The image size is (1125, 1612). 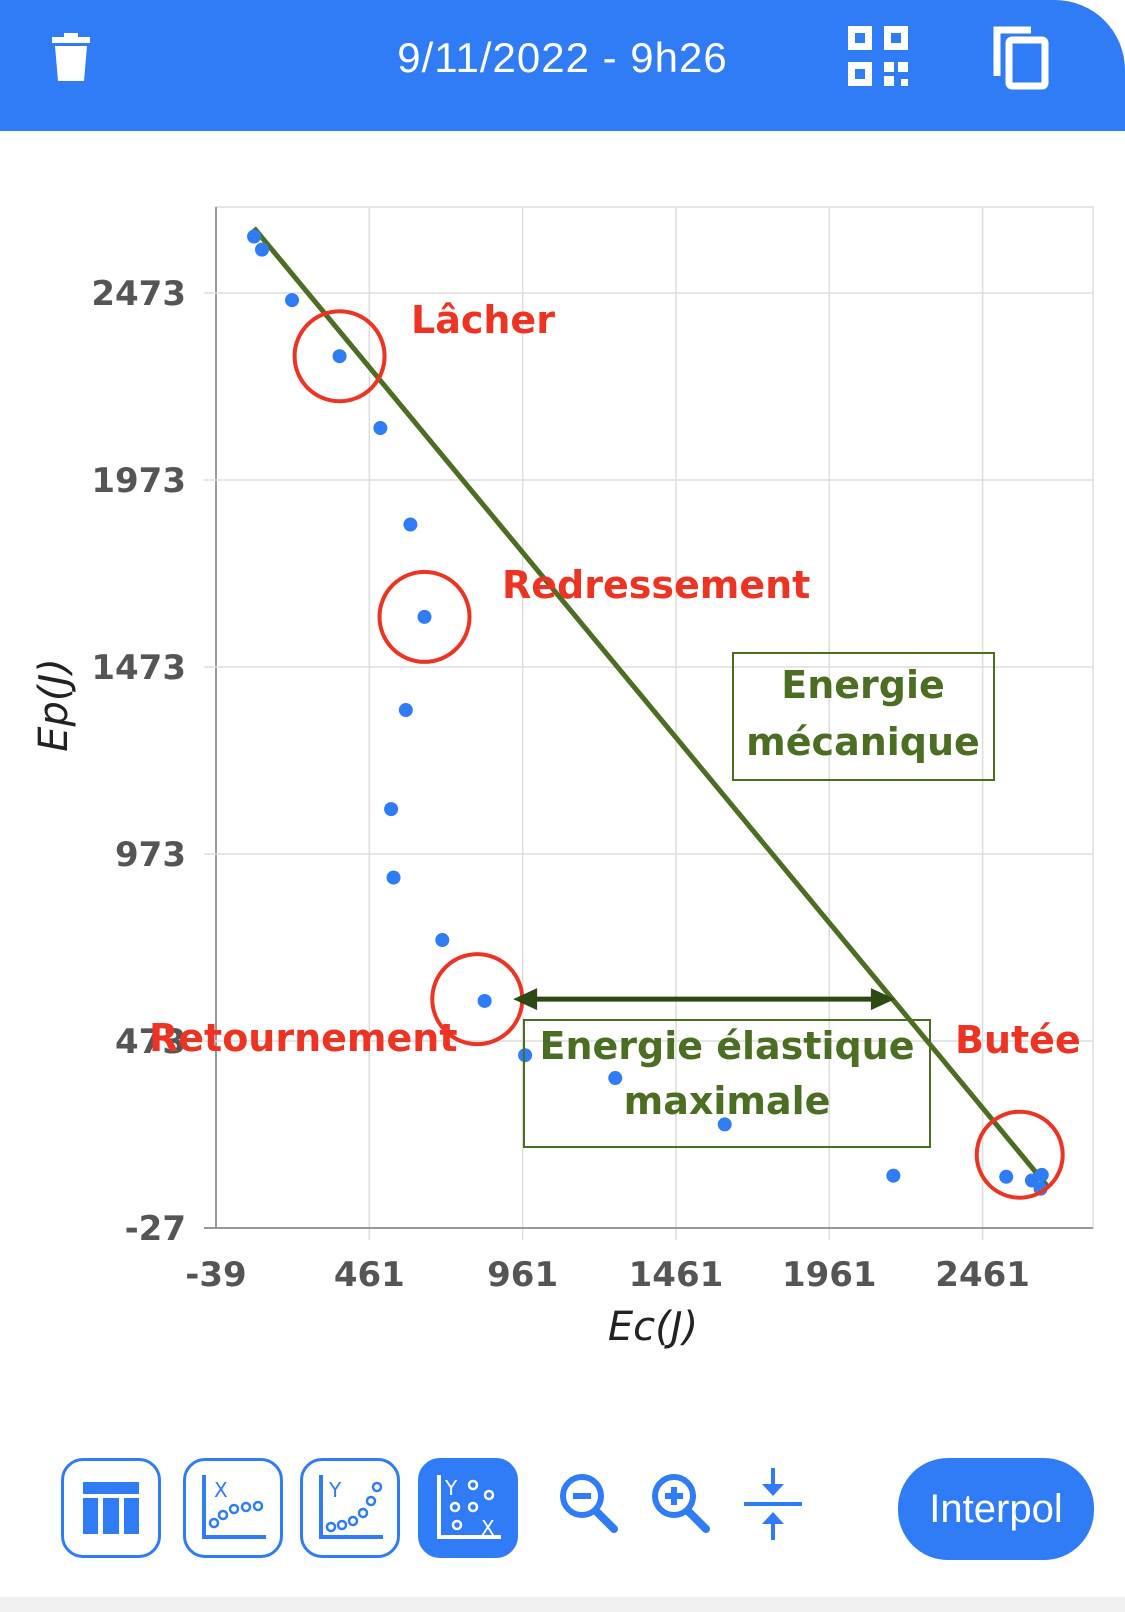 I want to click on xy-scatter-icon: Y X, so click(x=469, y=1507).